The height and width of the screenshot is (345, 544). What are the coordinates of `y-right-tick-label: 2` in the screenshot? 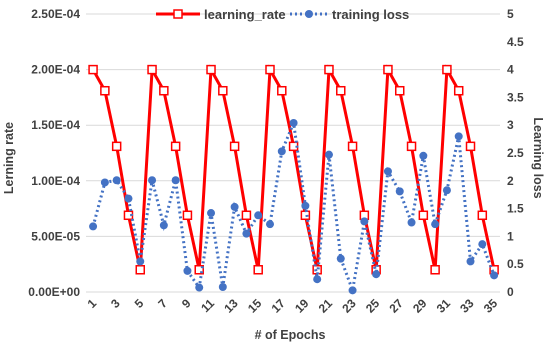 It's located at (510, 181).